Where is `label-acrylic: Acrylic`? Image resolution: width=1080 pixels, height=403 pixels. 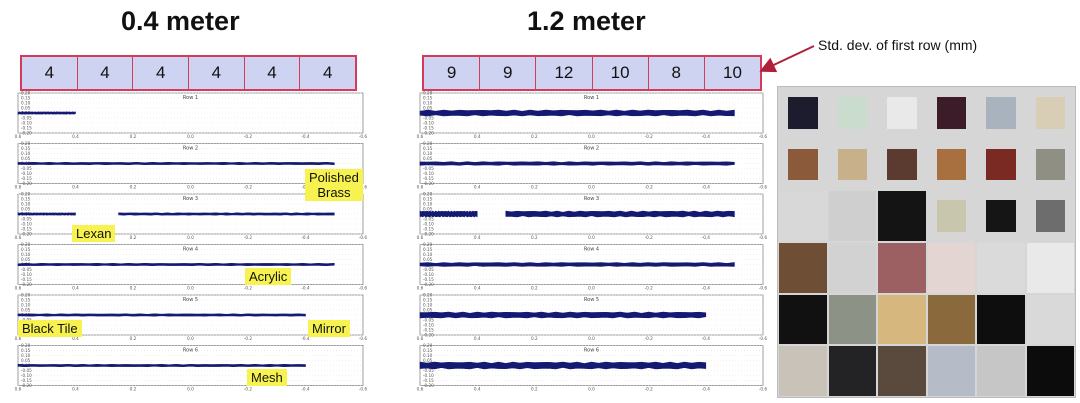
label-acrylic: Acrylic is located at coordinates (268, 276).